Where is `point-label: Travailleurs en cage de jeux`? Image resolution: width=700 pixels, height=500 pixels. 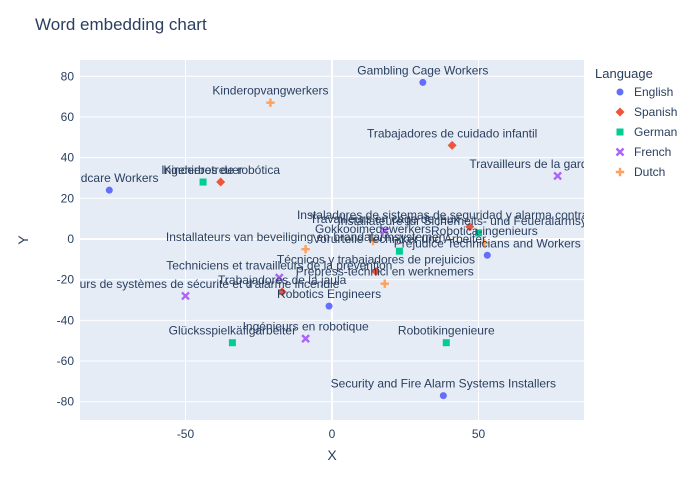 point-label: Travailleurs en cage de jeux is located at coordinates (385, 219).